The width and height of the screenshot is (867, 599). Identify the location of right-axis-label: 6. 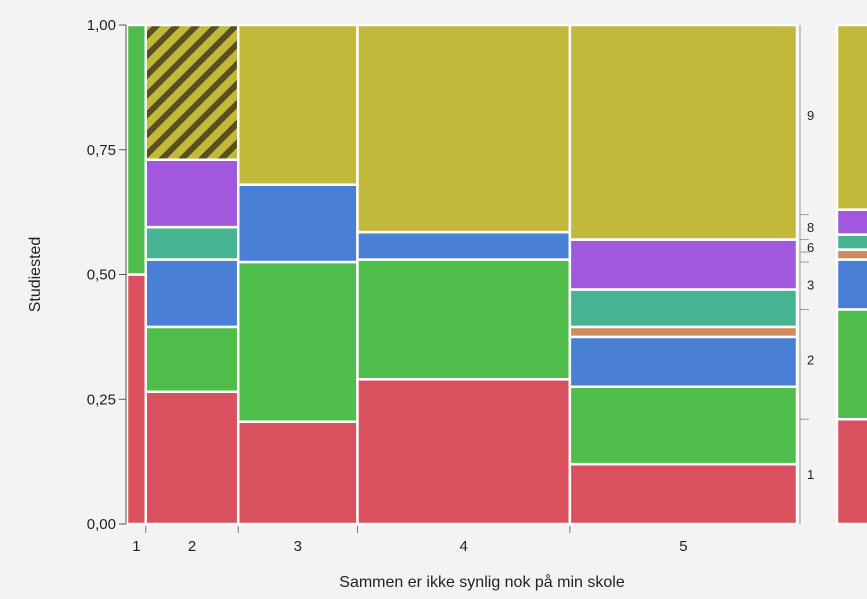
(810, 247).